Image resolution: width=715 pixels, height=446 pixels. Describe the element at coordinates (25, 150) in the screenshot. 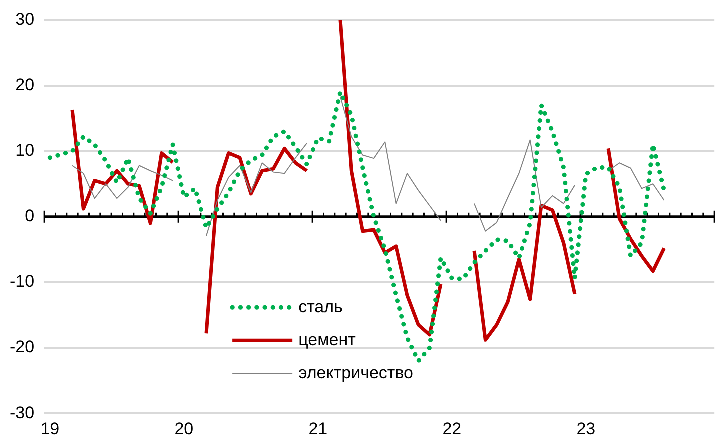

I see `y-tick-label: 10` at that location.